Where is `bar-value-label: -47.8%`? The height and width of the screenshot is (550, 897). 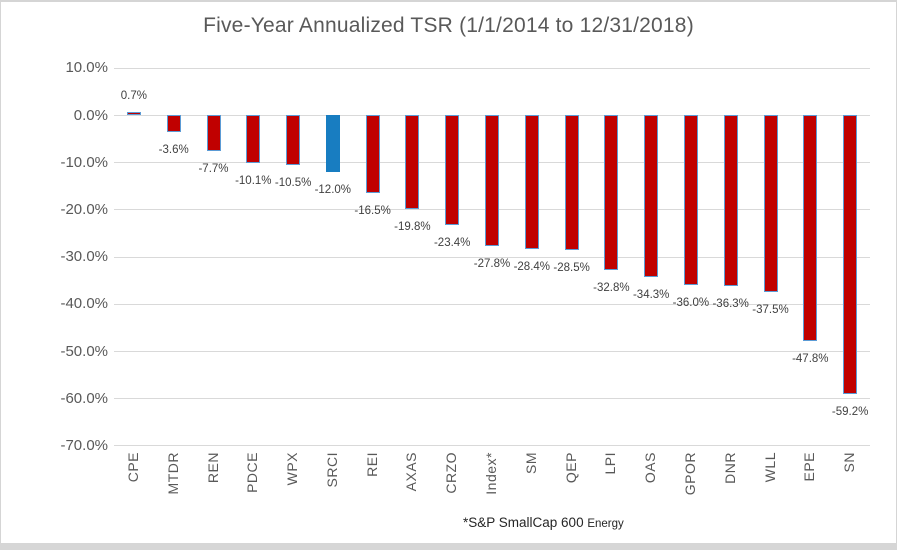
bar-value-label: -47.8% is located at coordinates (810, 358).